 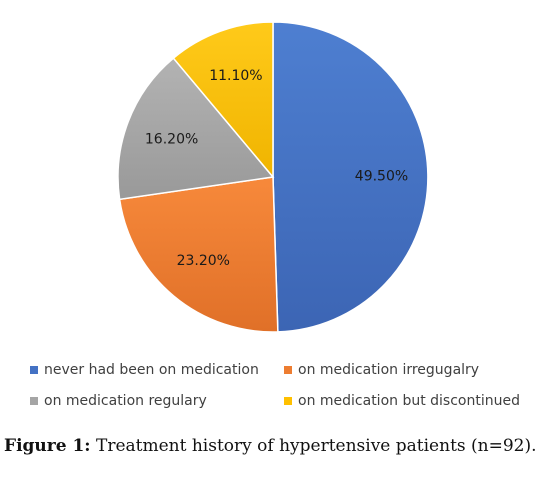 What do you see at coordinates (34, 401) in the screenshot?
I see `legend-swatch-regular` at bounding box center [34, 401].